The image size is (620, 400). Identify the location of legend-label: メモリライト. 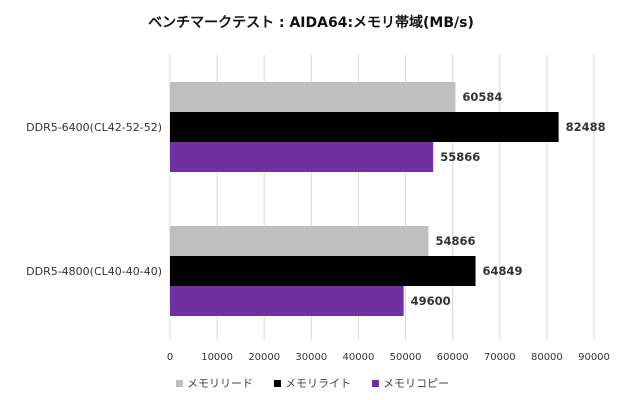
(318, 383).